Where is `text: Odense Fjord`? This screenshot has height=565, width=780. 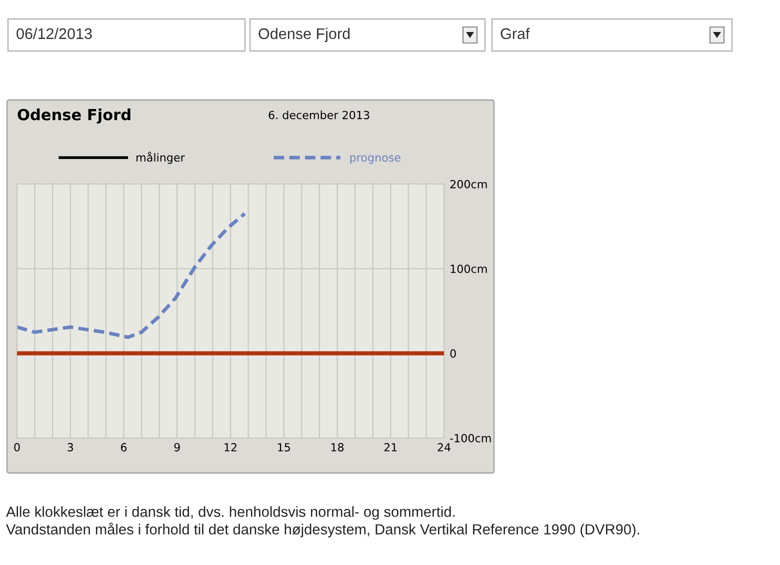 text: Odense Fjord is located at coordinates (304, 35).